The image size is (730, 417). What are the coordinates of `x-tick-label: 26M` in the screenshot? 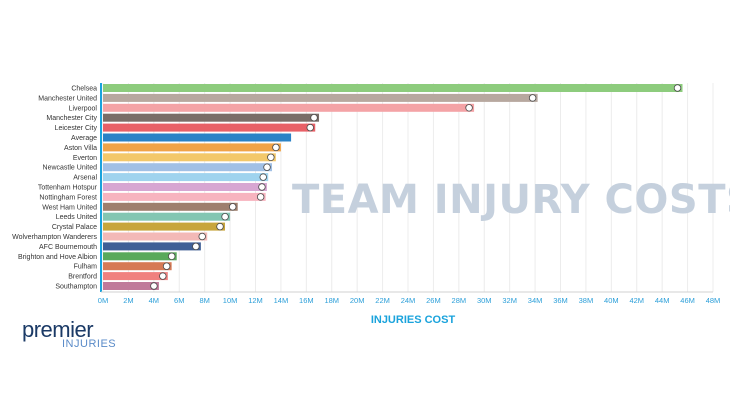 It's located at (433, 300).